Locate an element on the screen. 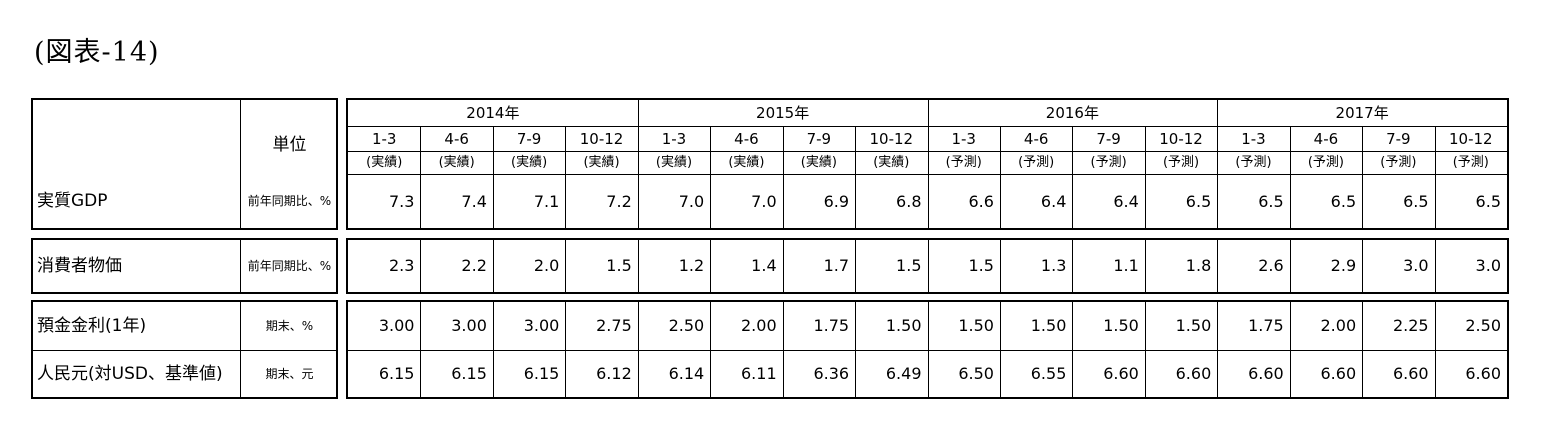  data-cell: 6.4 is located at coordinates (1126, 201).